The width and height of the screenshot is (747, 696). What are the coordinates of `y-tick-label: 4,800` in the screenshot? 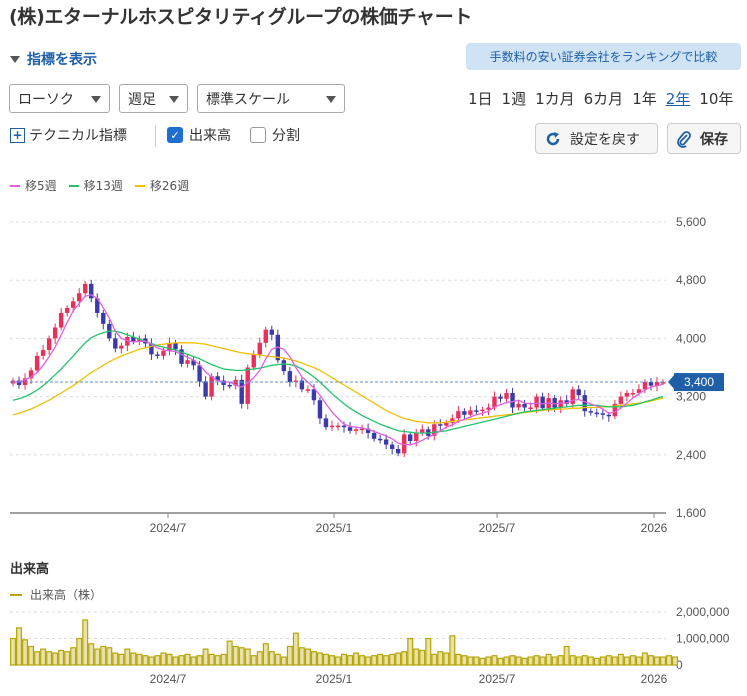 It's located at (691, 280).